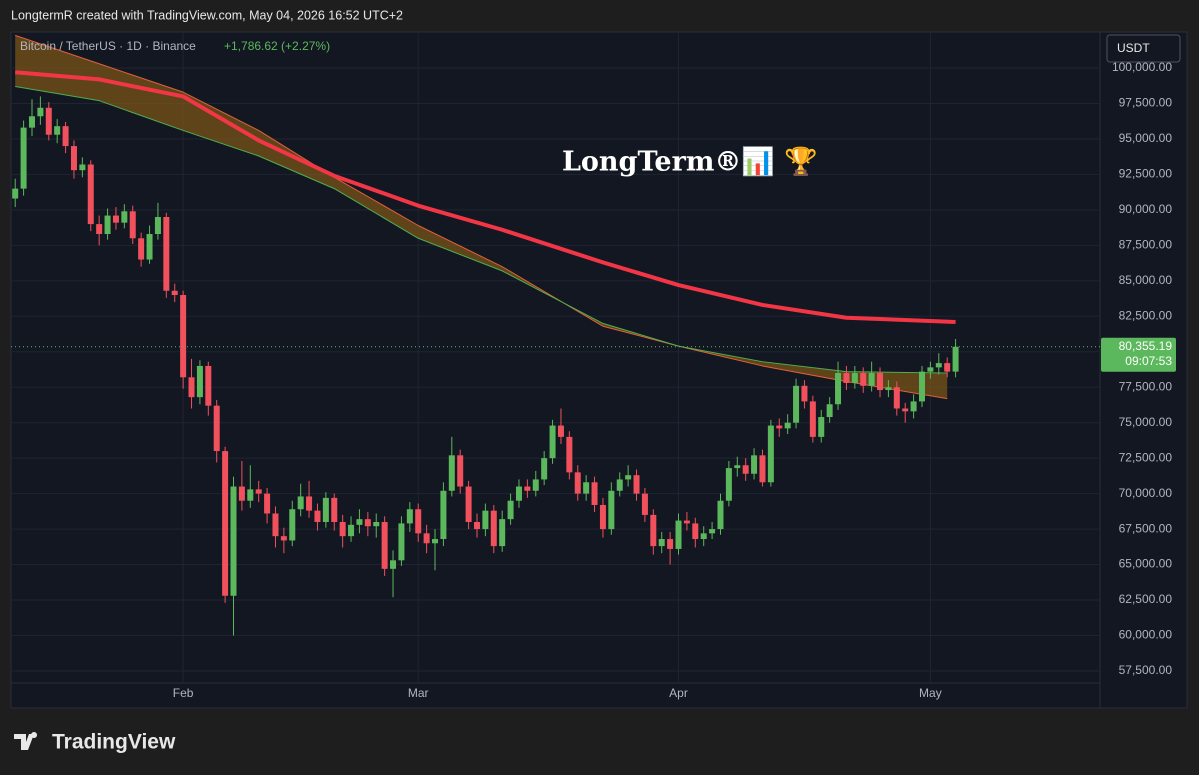 This screenshot has width=1199, height=775. I want to click on currency-label: USDT, so click(1133, 48).